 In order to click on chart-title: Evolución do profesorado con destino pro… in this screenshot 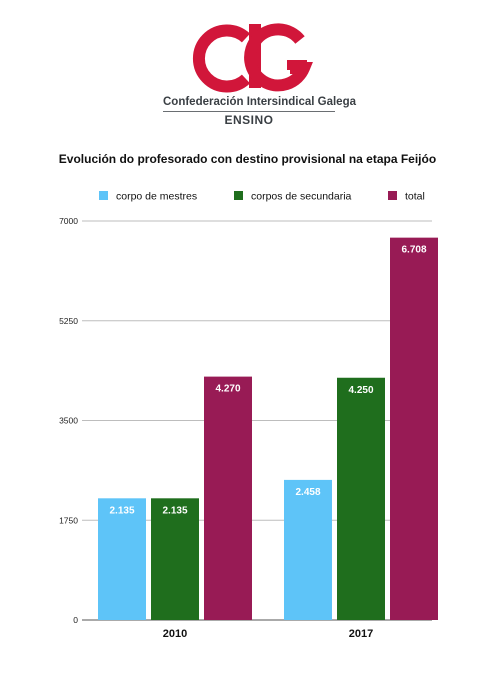, I will do `click(247, 159)`.